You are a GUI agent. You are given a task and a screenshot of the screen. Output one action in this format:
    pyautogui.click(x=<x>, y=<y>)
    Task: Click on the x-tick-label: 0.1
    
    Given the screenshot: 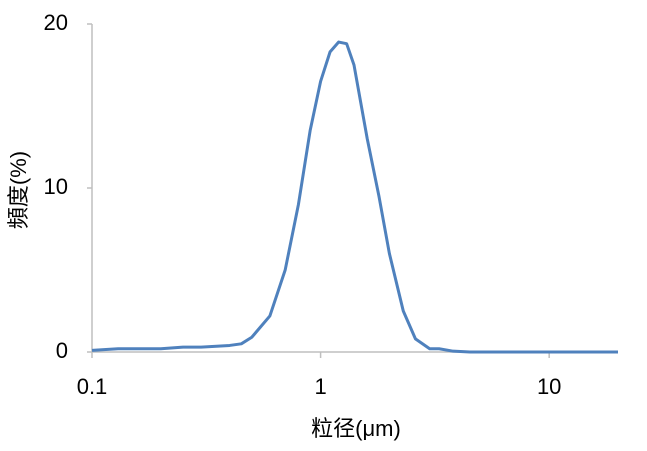 What is the action you would take?
    pyautogui.click(x=92, y=386)
    